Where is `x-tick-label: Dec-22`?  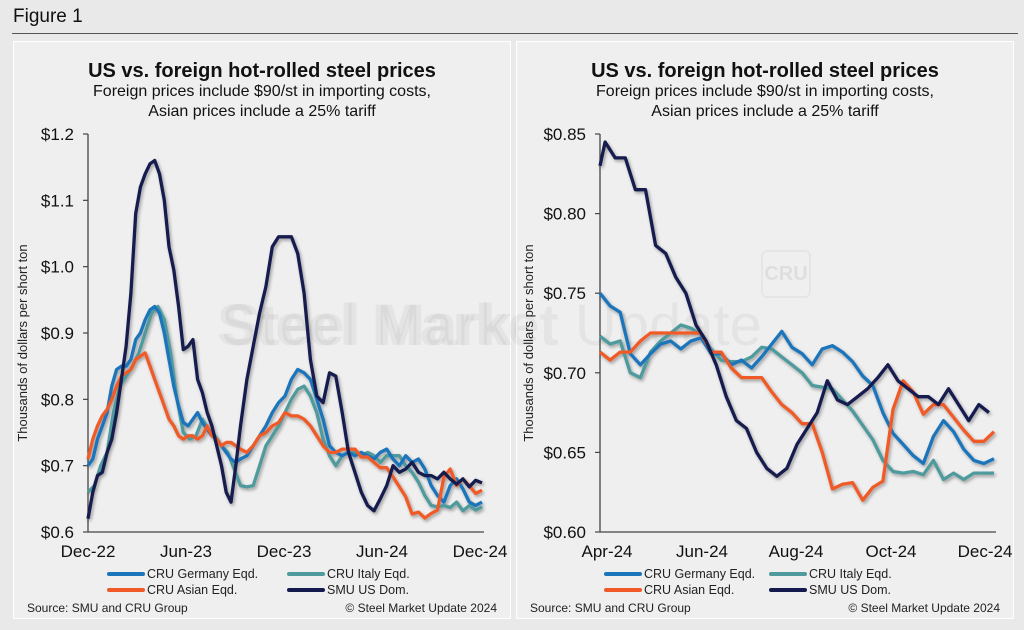
x-tick-label: Dec-22 is located at coordinates (88, 551).